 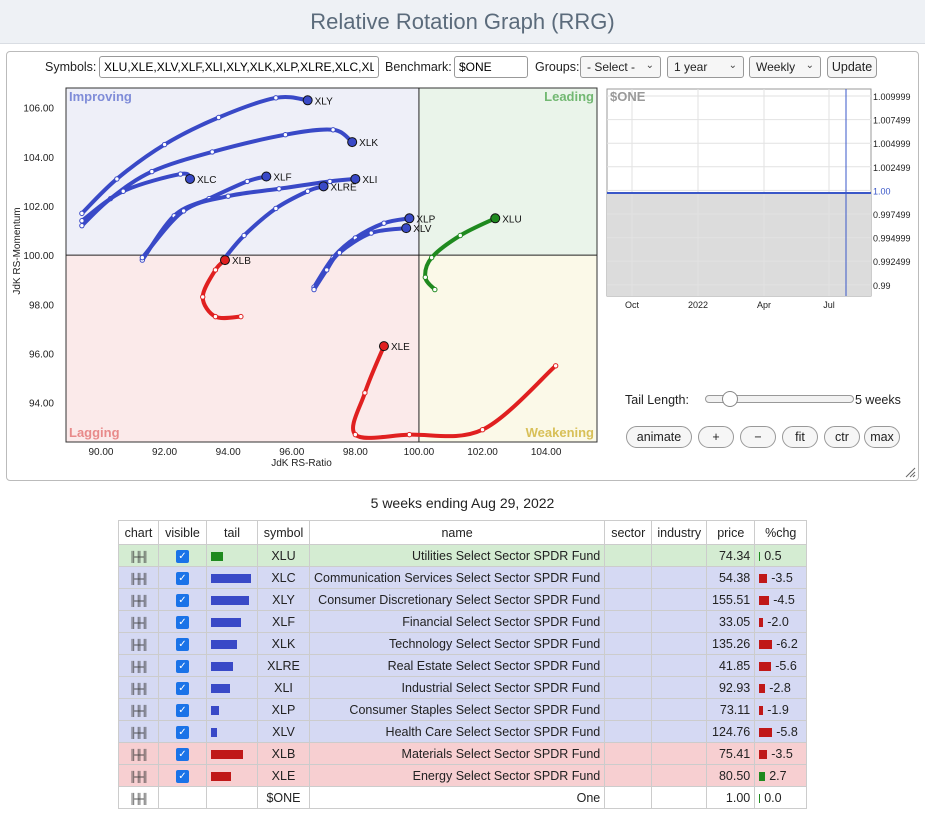 I want to click on symbol-cell: XLRE, so click(x=283, y=665).